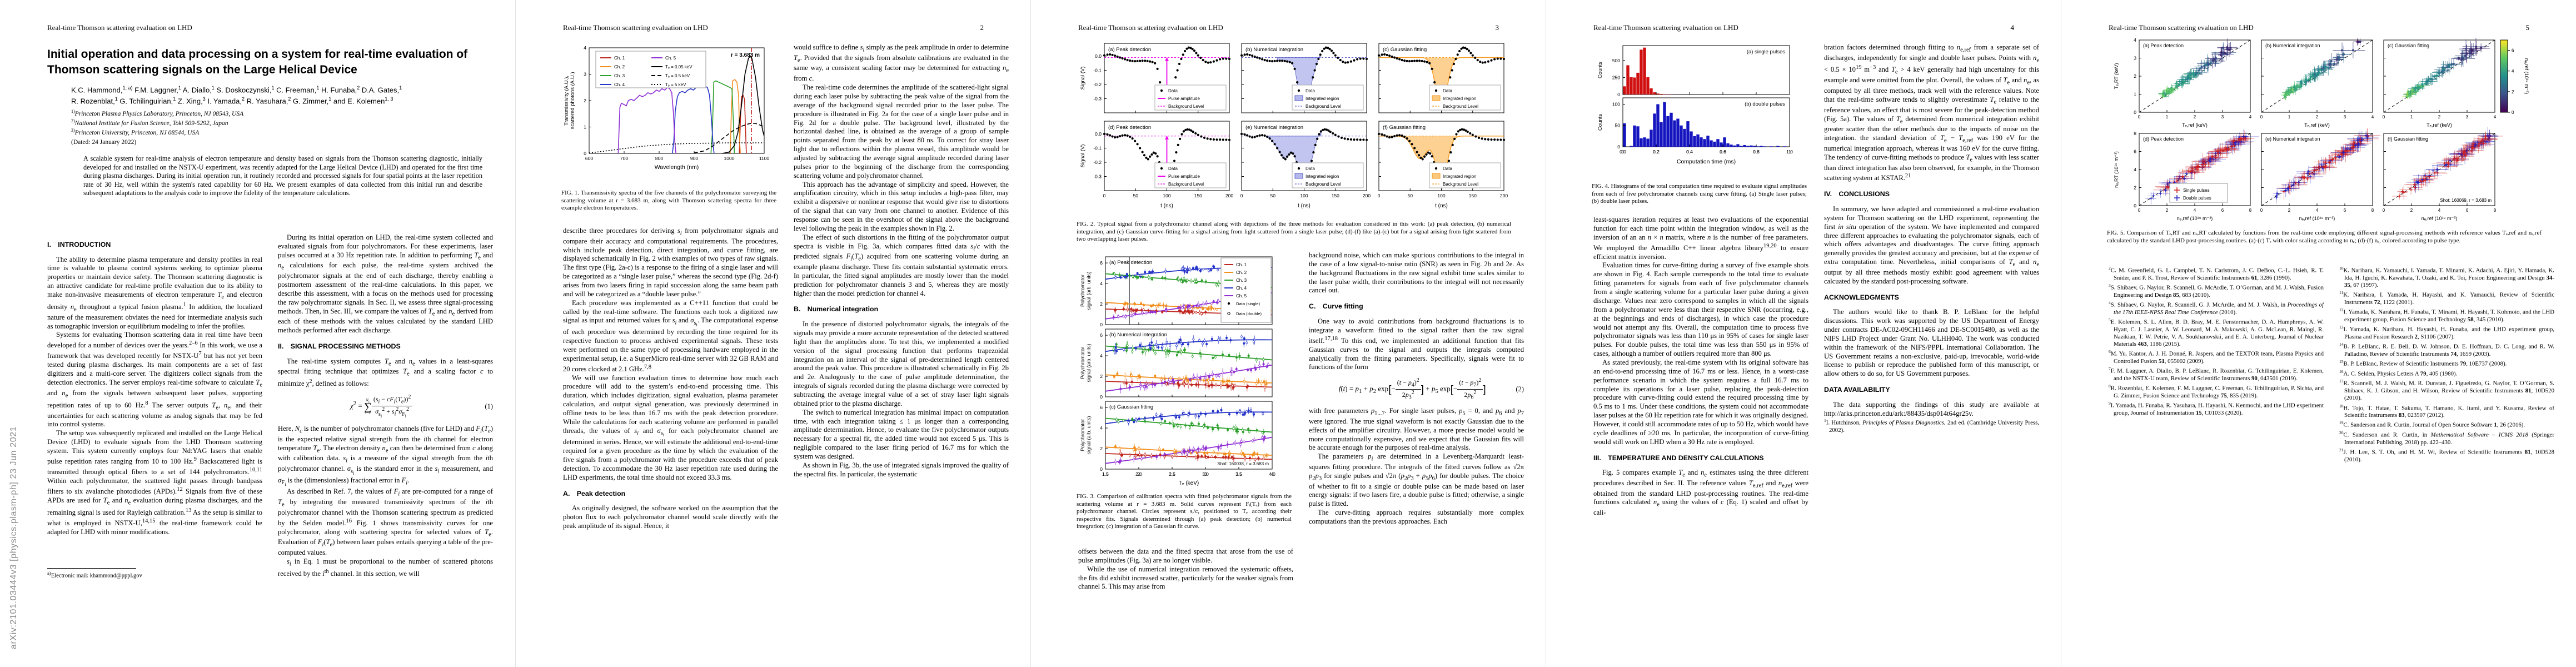 The width and height of the screenshot is (2576, 667). Describe the element at coordinates (1656, 152) in the screenshot. I see `svg-text: 0.2` at that location.